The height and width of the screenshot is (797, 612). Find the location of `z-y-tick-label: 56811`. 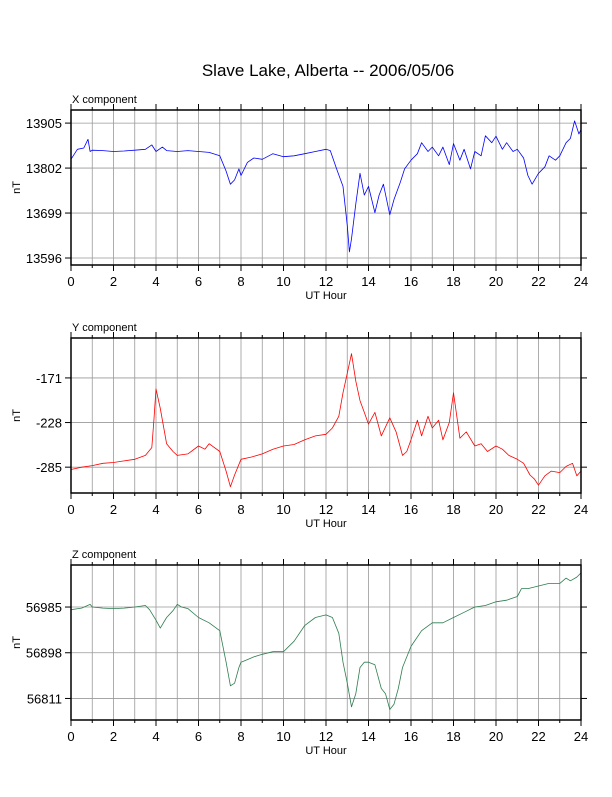

z-y-tick-label: 56811 is located at coordinates (44, 698).